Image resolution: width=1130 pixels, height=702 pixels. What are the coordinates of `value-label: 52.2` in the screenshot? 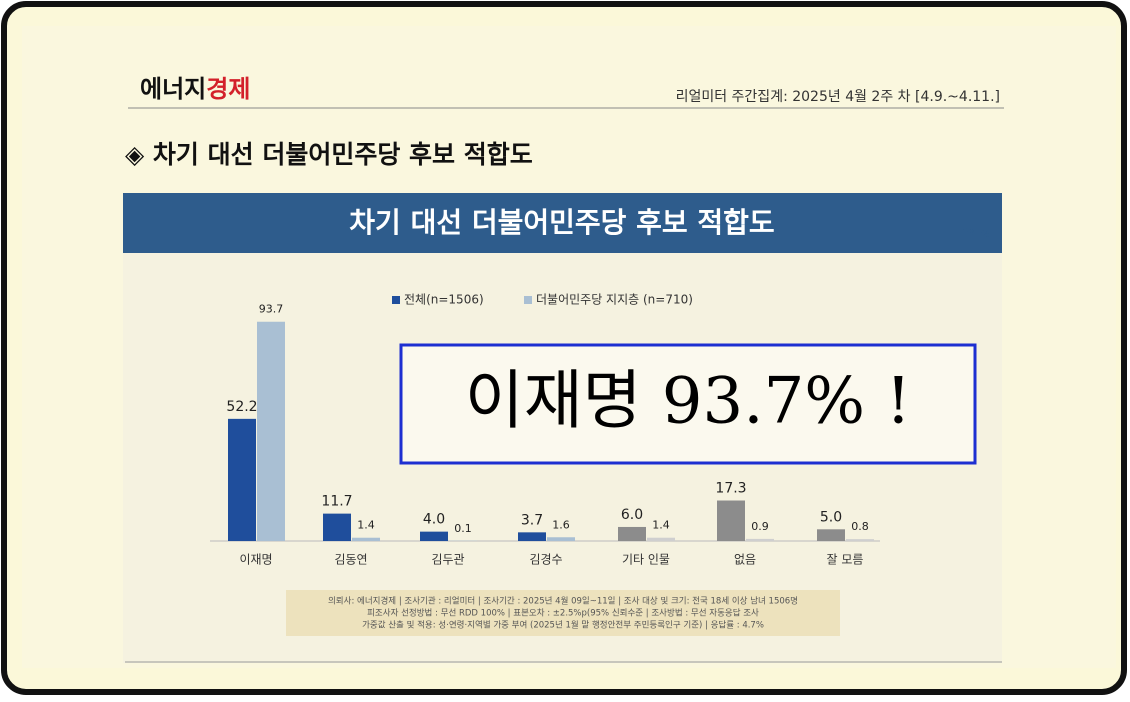 It's located at (241, 407).